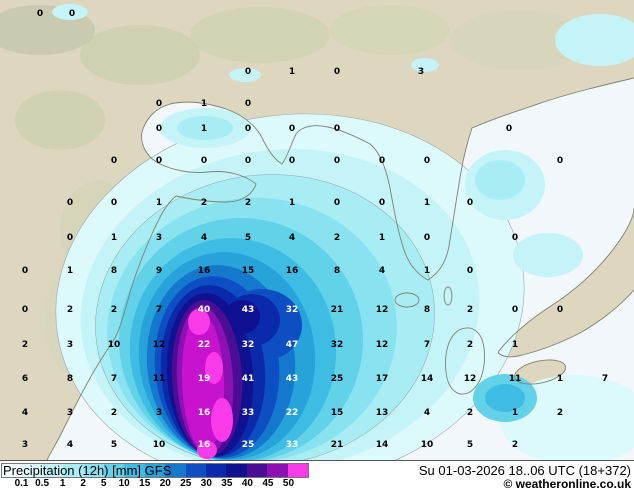 The width and height of the screenshot is (634, 490). Describe the element at coordinates (268, 483) in the screenshot. I see `legend-scale-label: 45` at that location.